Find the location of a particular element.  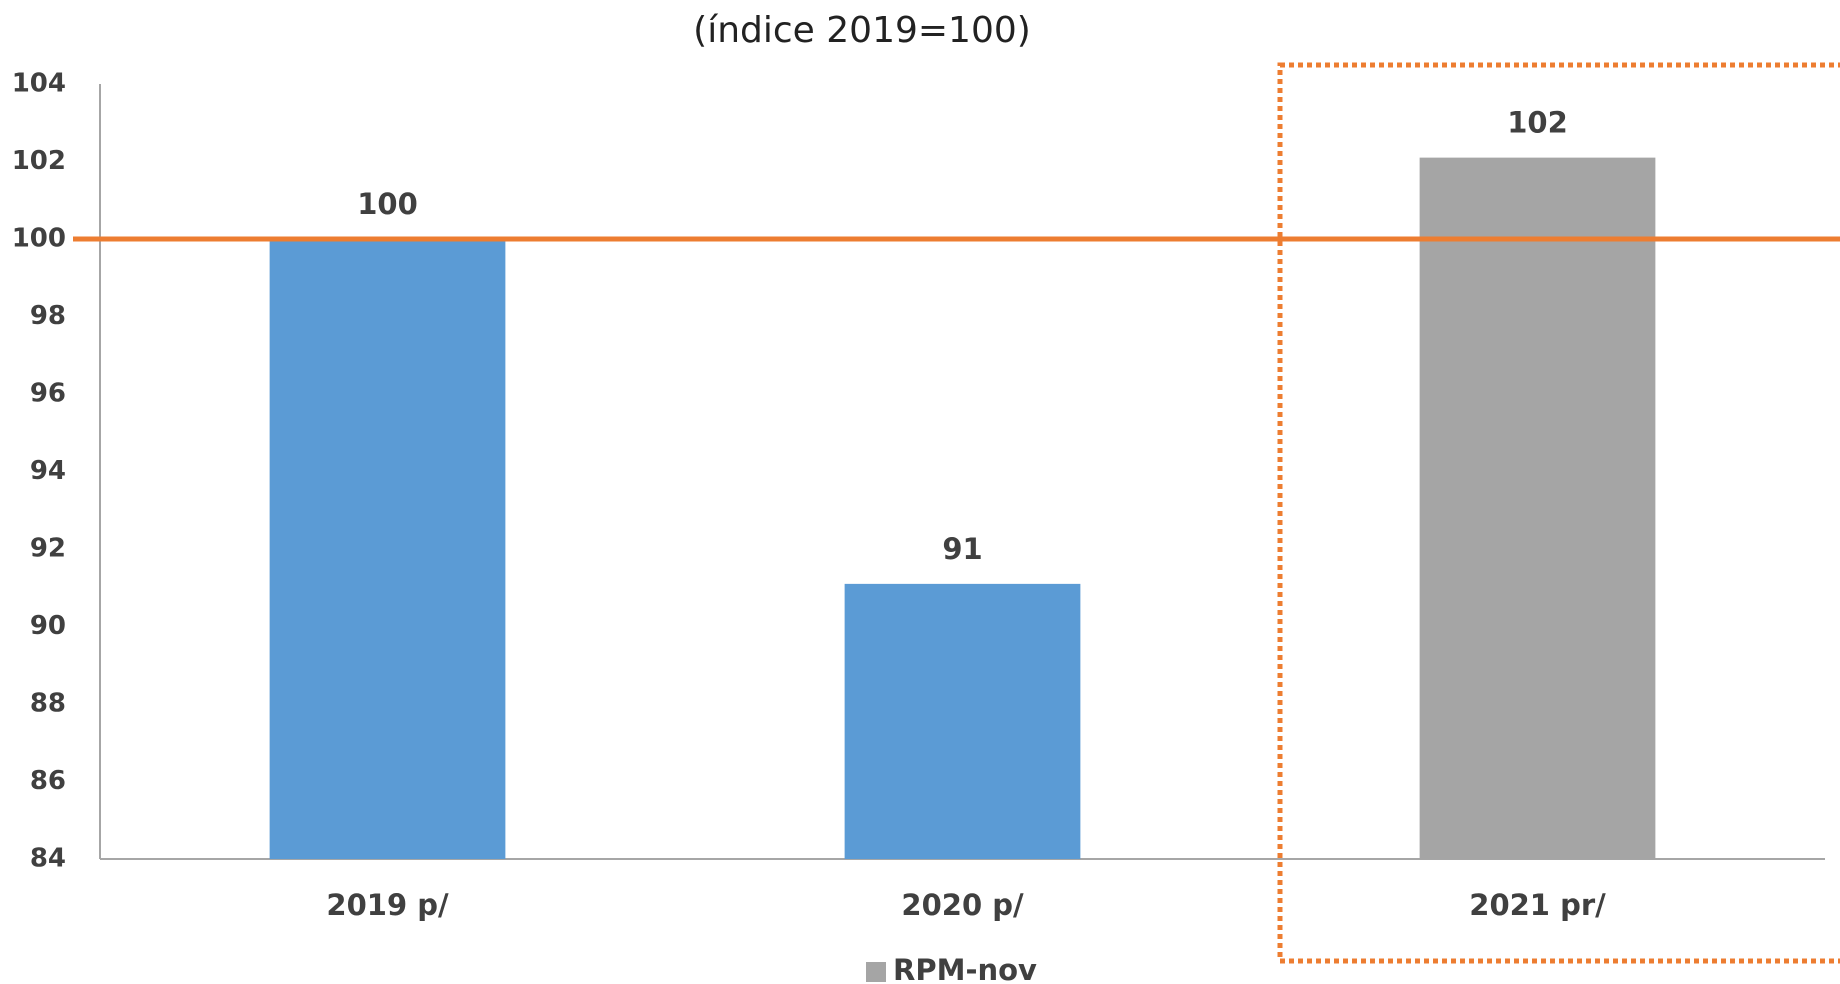

y-tick-label: 92 is located at coordinates (48, 549).